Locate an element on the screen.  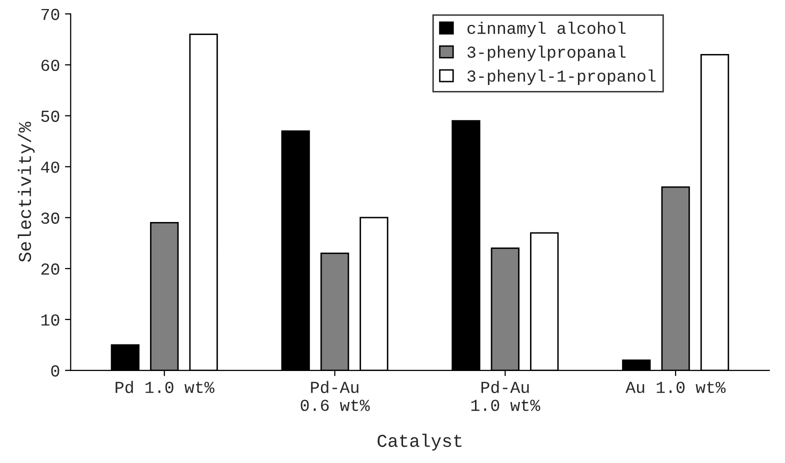
y-tick-label: 60 is located at coordinates (50, 66).